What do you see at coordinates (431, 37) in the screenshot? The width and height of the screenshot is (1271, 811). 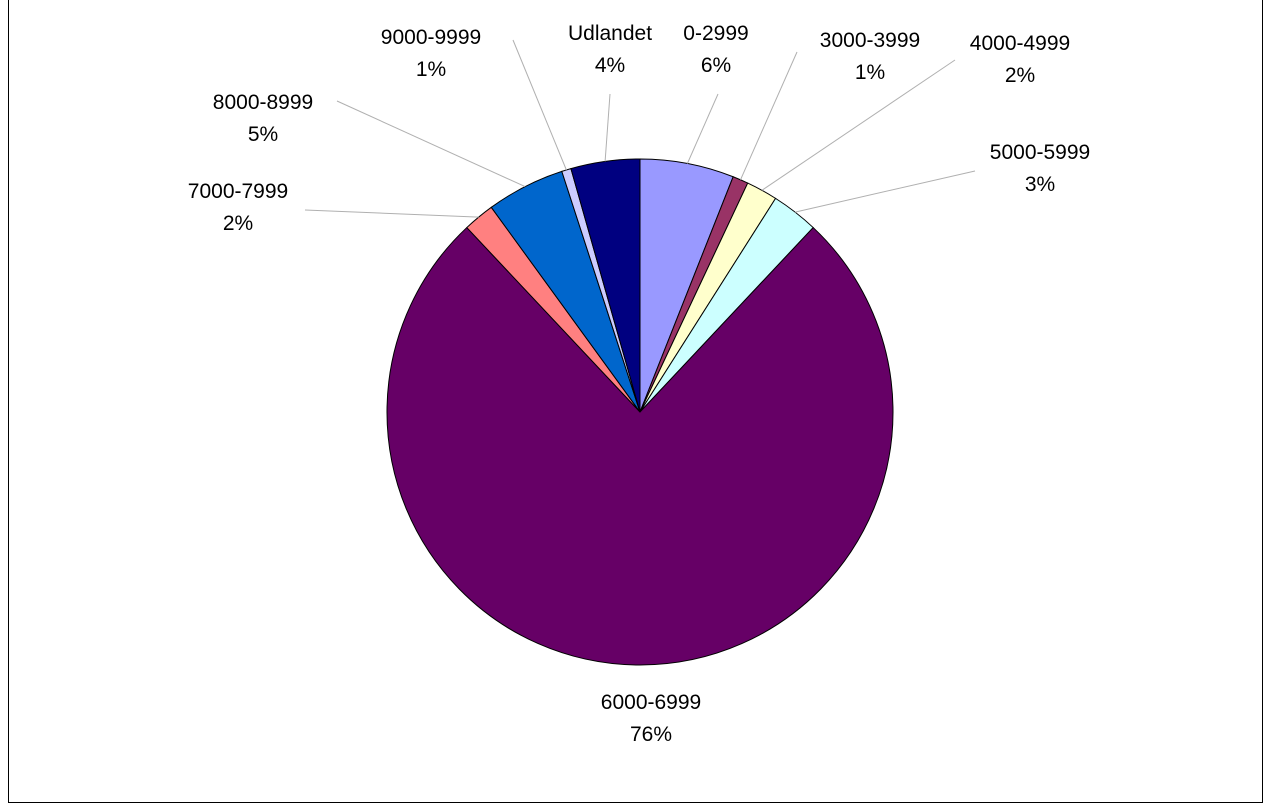 I see `slice-label-9000-9999: 9000-9999` at bounding box center [431, 37].